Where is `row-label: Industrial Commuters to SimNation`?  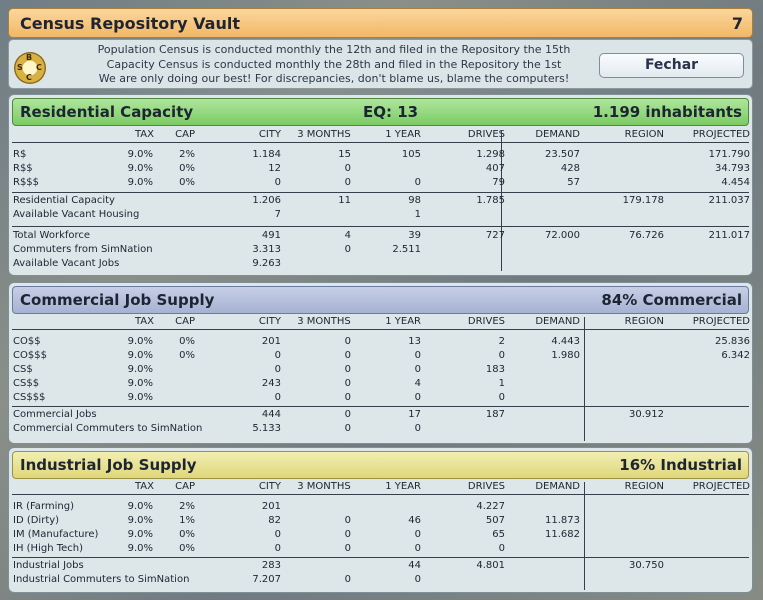
row-label: Industrial Commuters to SimNation is located at coordinates (101, 579).